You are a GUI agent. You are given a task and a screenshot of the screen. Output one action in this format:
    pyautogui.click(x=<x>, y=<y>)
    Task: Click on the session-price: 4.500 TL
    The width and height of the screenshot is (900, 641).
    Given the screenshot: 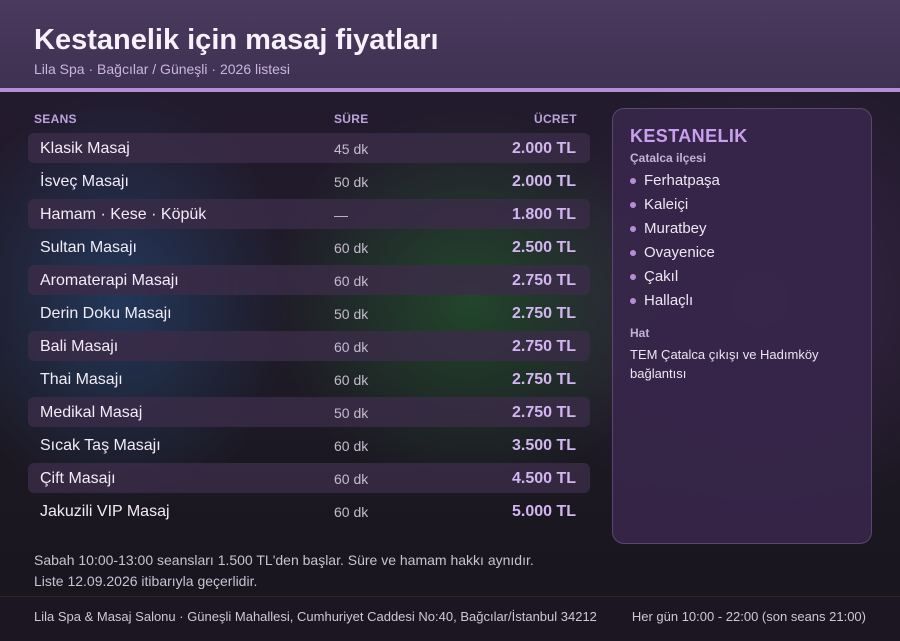 What is the action you would take?
    pyautogui.click(x=543, y=478)
    